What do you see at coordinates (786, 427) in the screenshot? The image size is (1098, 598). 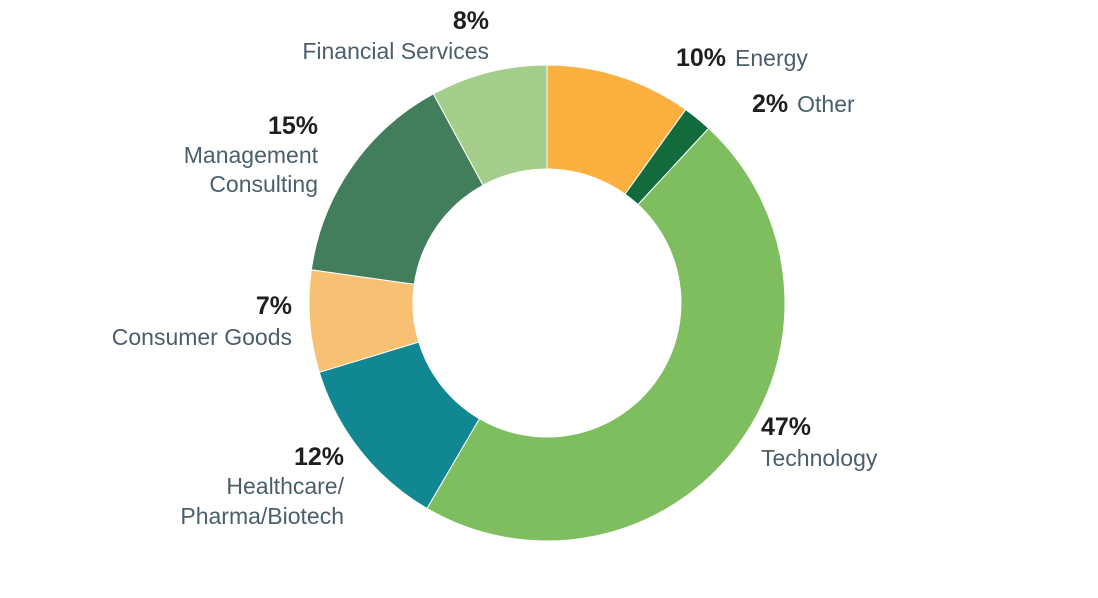 I see `slice-percent-technology: 47%` at bounding box center [786, 427].